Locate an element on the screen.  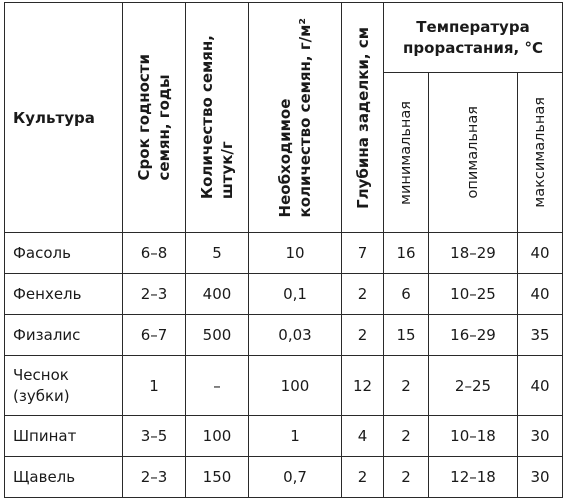
header-temp-opt: опимальная is located at coordinates (473, 152).